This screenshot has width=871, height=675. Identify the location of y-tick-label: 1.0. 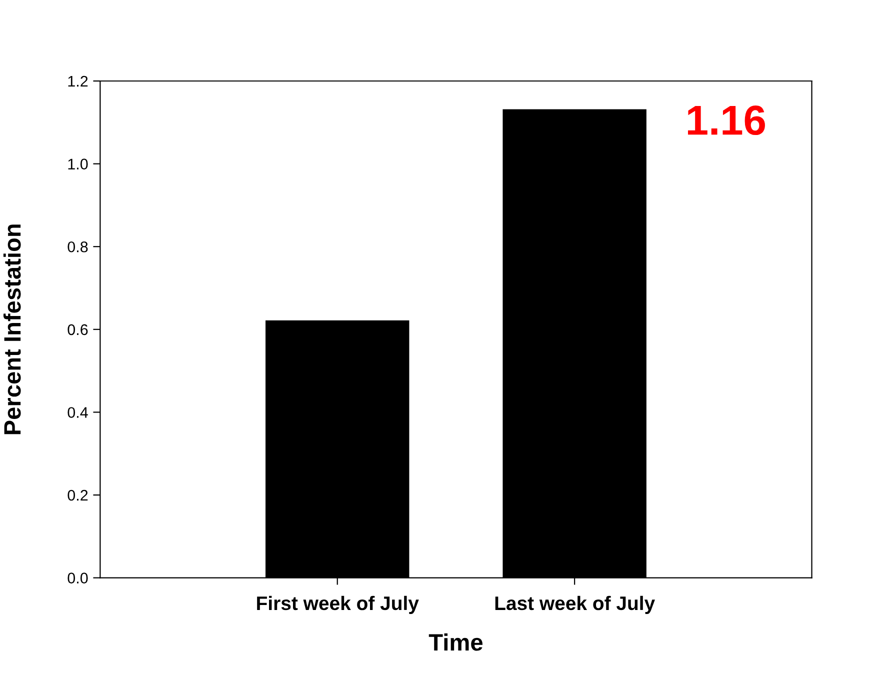
(78, 164).